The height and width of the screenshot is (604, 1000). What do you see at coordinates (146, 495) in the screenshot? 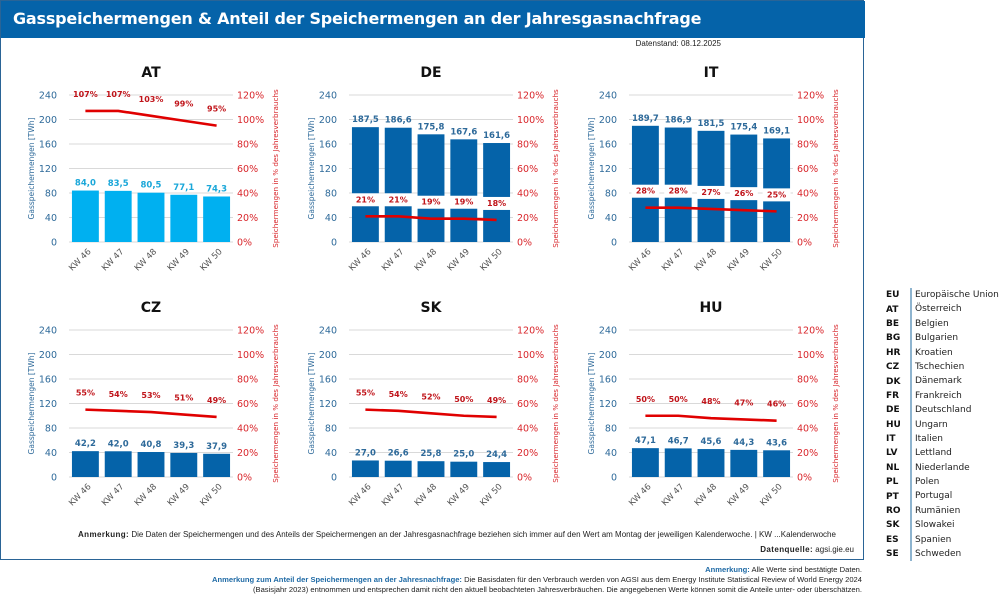
I see `x-tick-label: KW 48` at bounding box center [146, 495].